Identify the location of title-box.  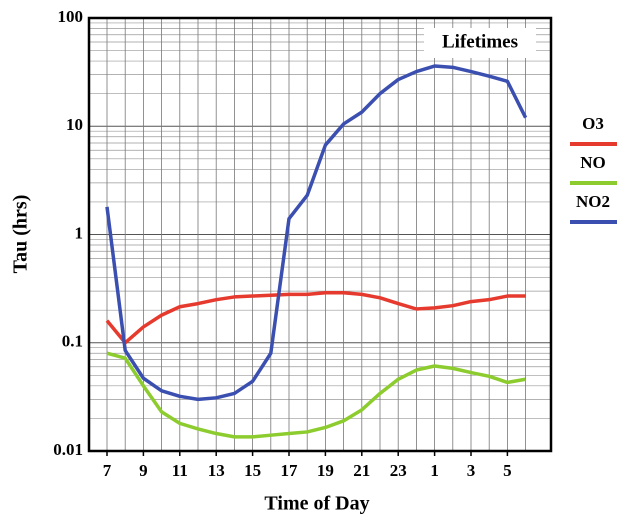
(480, 43).